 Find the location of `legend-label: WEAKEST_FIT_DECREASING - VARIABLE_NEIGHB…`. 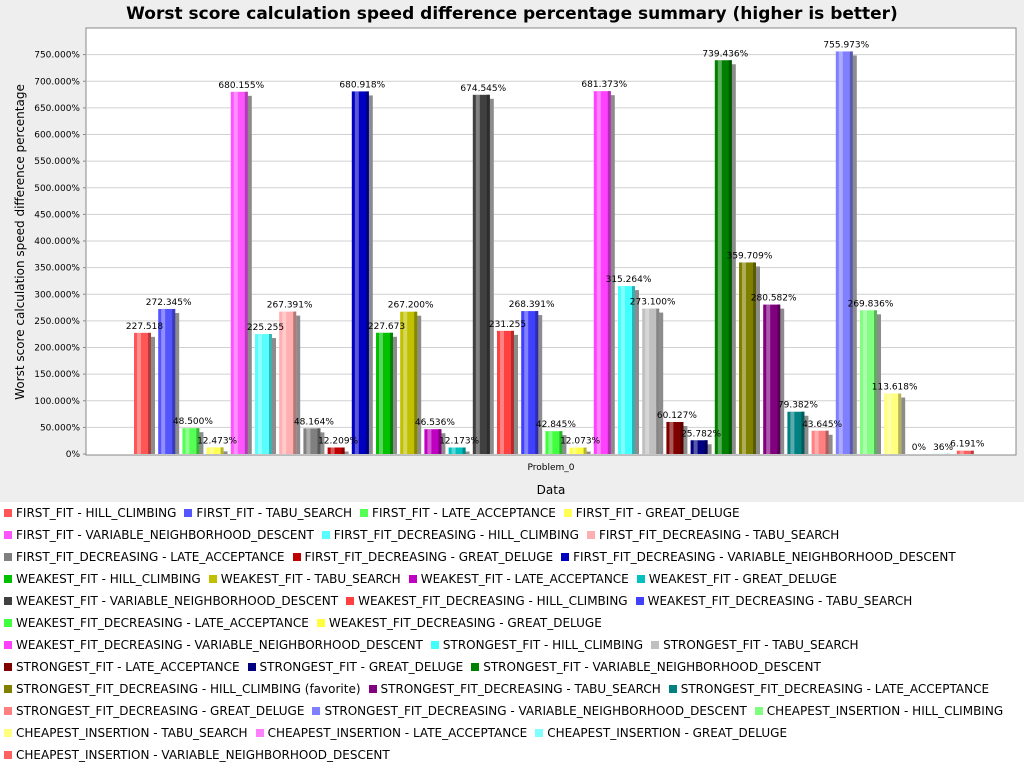

legend-label: WEAKEST_FIT_DECREASING - VARIABLE_NEIGHB… is located at coordinates (219, 645).